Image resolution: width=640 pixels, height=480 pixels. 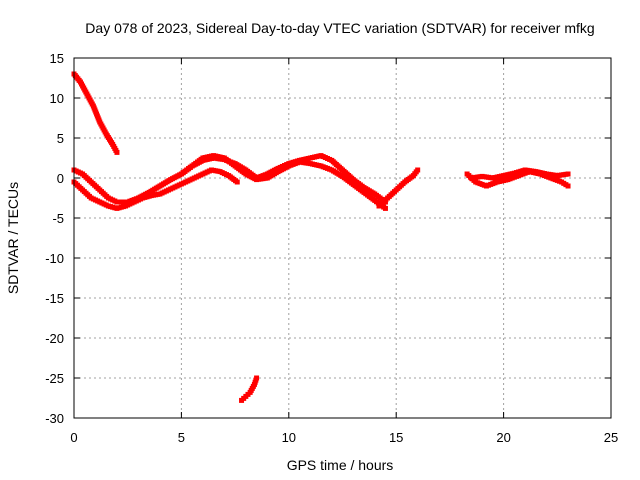 I want to click on x-tick-label: 0, so click(x=73, y=437).